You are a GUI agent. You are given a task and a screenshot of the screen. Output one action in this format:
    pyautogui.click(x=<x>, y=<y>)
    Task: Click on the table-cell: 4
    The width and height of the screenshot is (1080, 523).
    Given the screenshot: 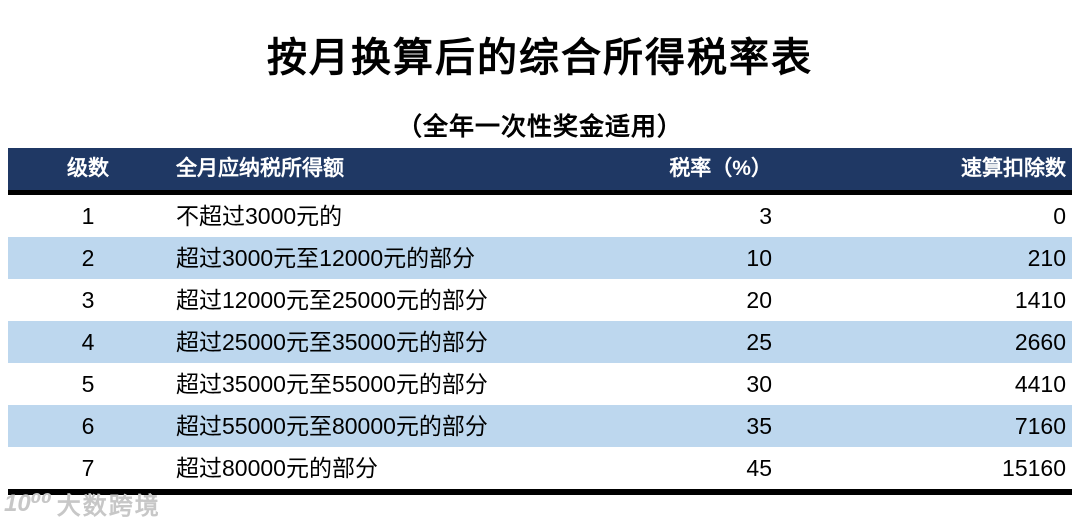 What is the action you would take?
    pyautogui.click(x=88, y=342)
    